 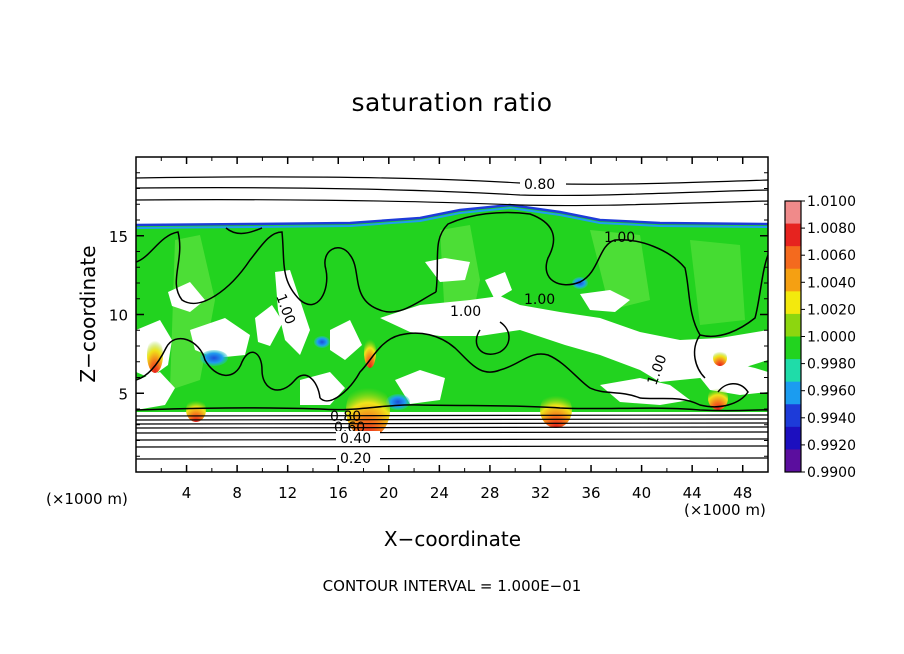 What do you see at coordinates (118, 237) in the screenshot?
I see `y-tick-label: 15` at bounding box center [118, 237].